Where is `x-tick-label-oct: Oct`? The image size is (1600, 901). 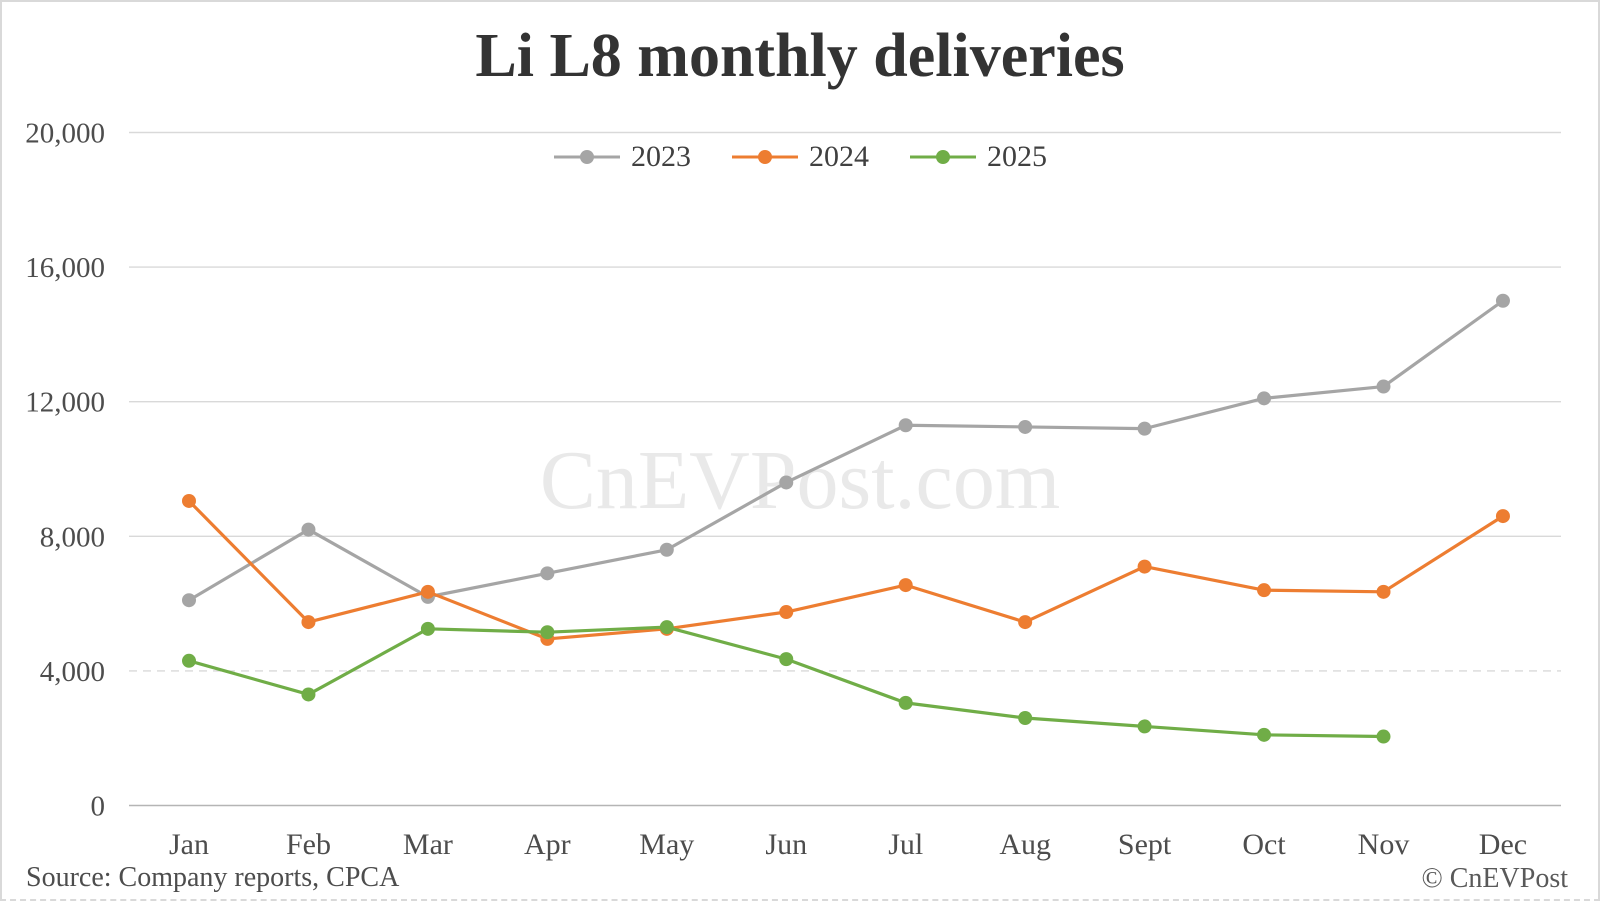
x-tick-label-oct: Oct is located at coordinates (1264, 844).